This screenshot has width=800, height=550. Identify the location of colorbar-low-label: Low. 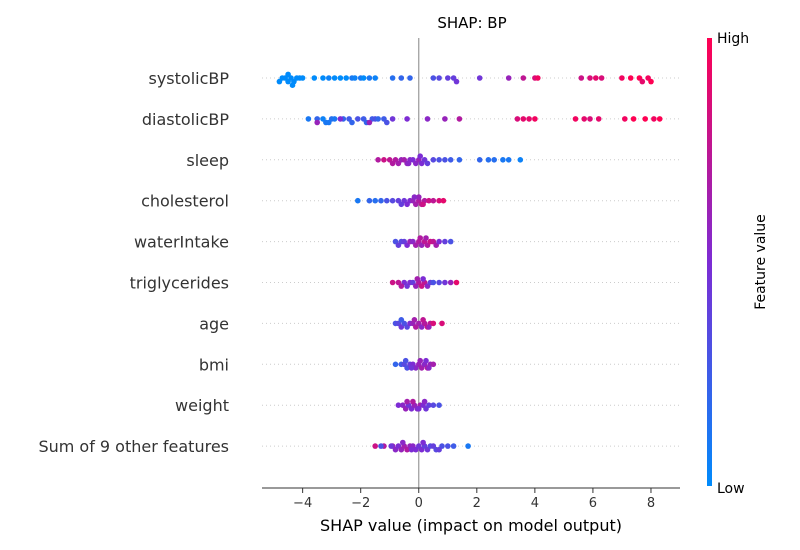
(731, 489).